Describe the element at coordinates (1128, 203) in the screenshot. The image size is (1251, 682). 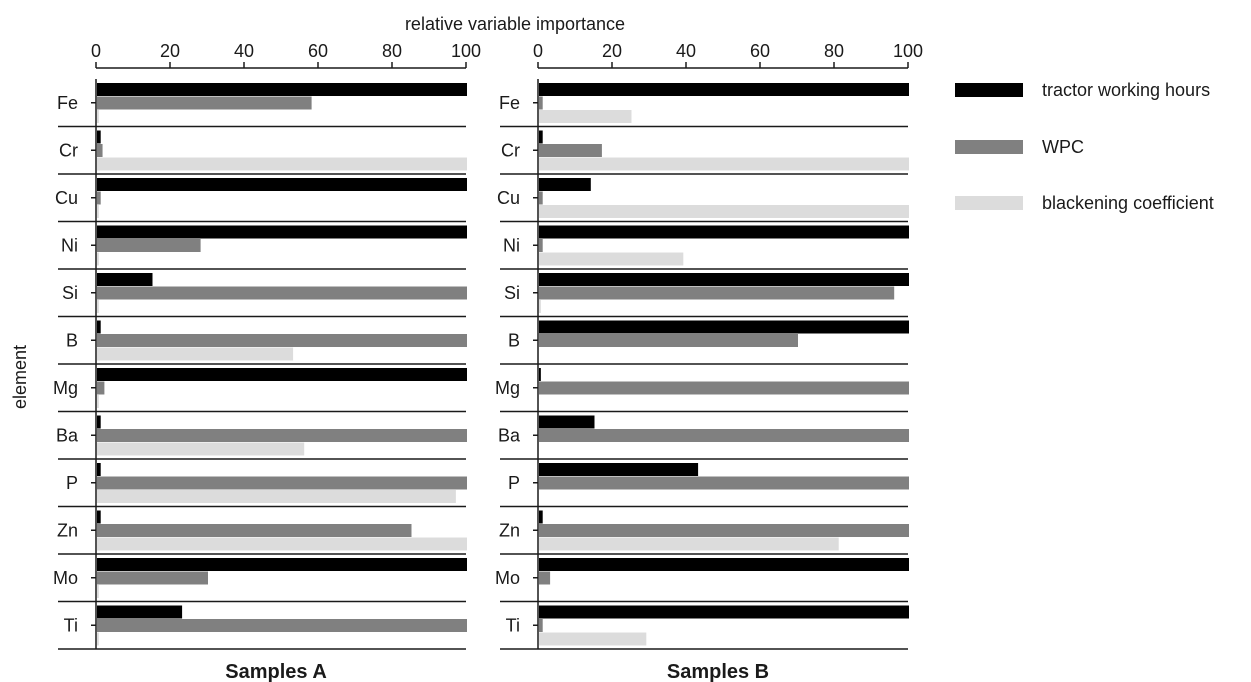
I see `legend-label: blackening coefficient` at that location.